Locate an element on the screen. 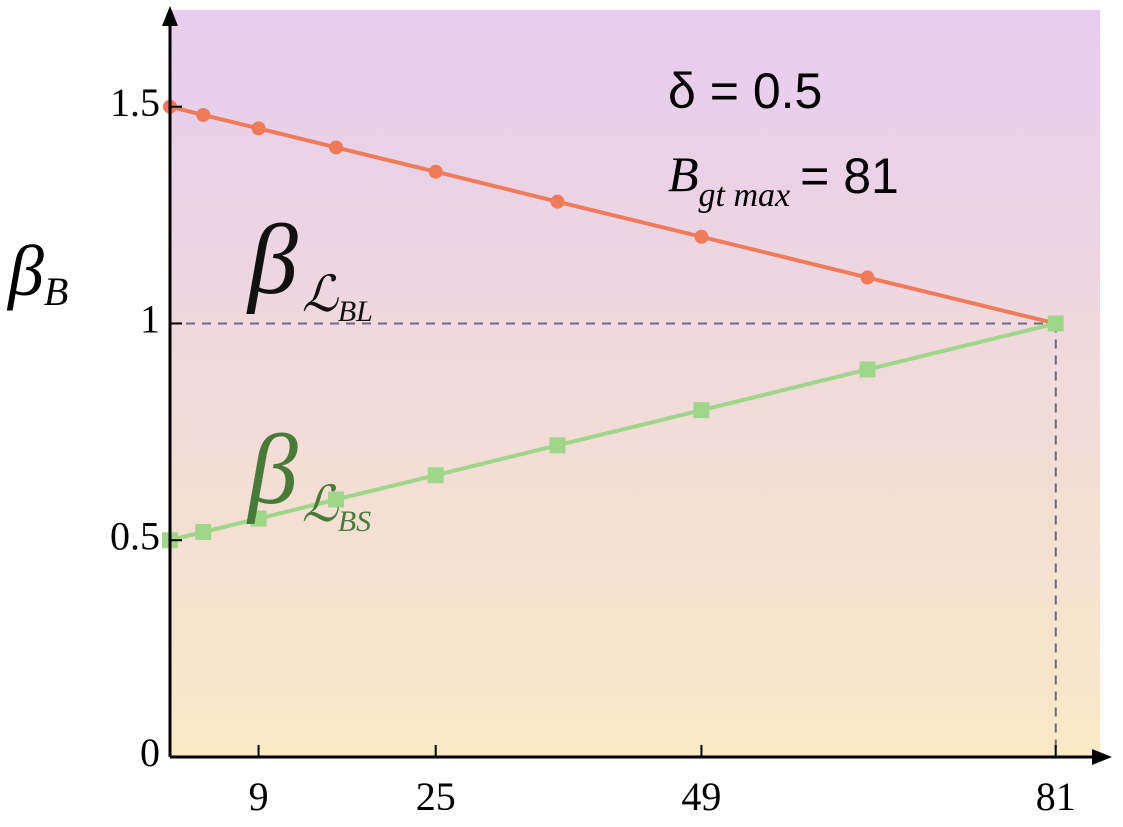 Image resolution: width=1123 pixels, height=827 pixels. annotation: δ = 0.5 is located at coordinates (745, 91).